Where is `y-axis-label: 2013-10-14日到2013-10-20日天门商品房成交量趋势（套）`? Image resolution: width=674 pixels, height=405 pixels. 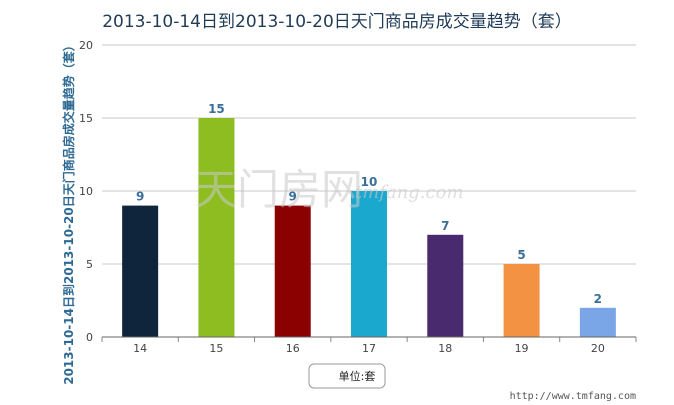
y-axis-label: 2013-10-14日到2013-10-20日天门商品房成交量趋势（套） is located at coordinates (68, 212).